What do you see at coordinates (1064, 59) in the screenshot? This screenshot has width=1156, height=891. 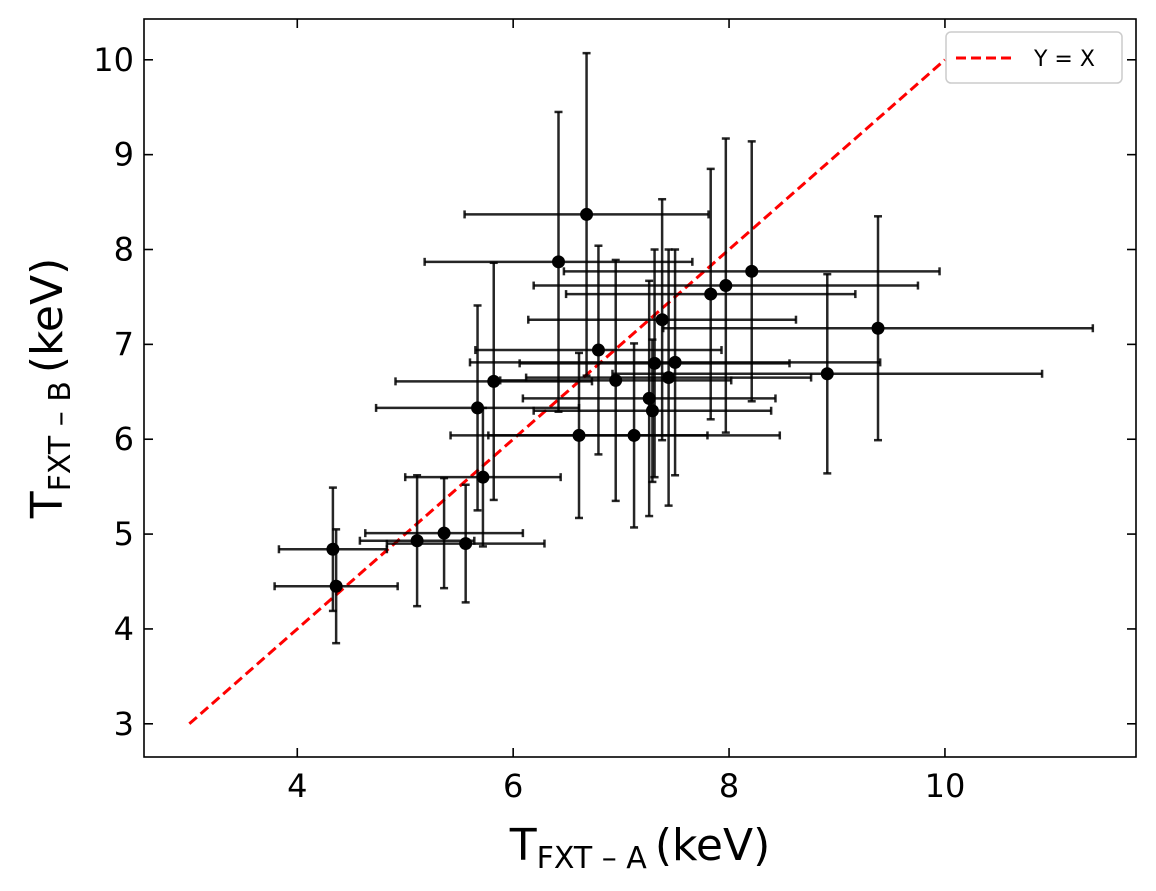 I see `legend-label: Y = X` at bounding box center [1064, 59].